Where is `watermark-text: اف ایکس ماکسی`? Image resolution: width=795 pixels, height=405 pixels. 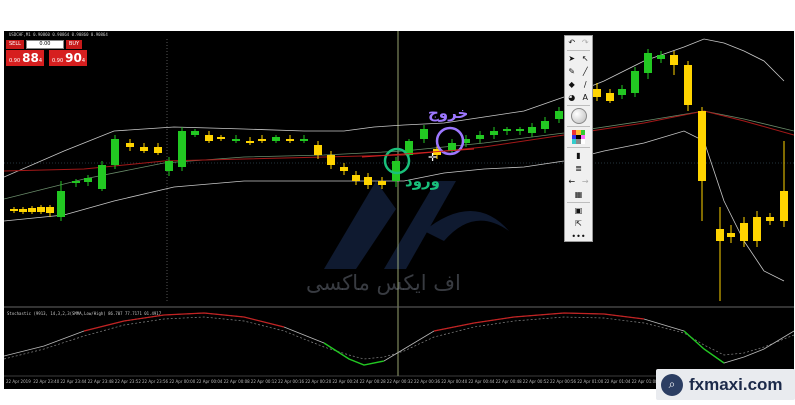
watermark-text: اف ایکس ماکسی is located at coordinates (383, 283).